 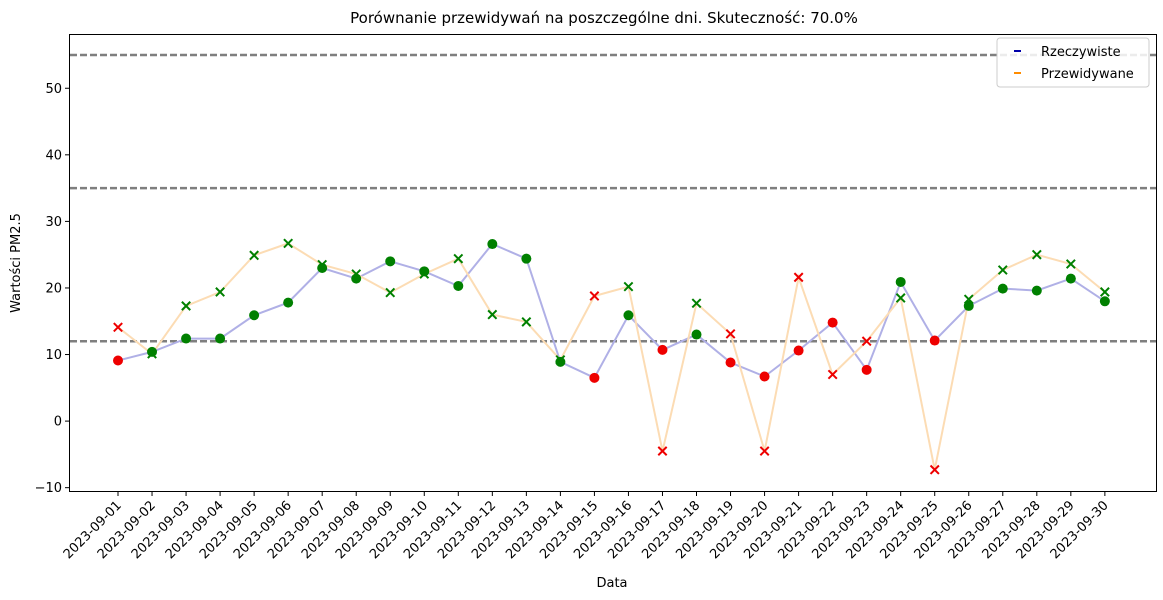 I want to click on y-tick-label: 50, so click(x=53, y=89).